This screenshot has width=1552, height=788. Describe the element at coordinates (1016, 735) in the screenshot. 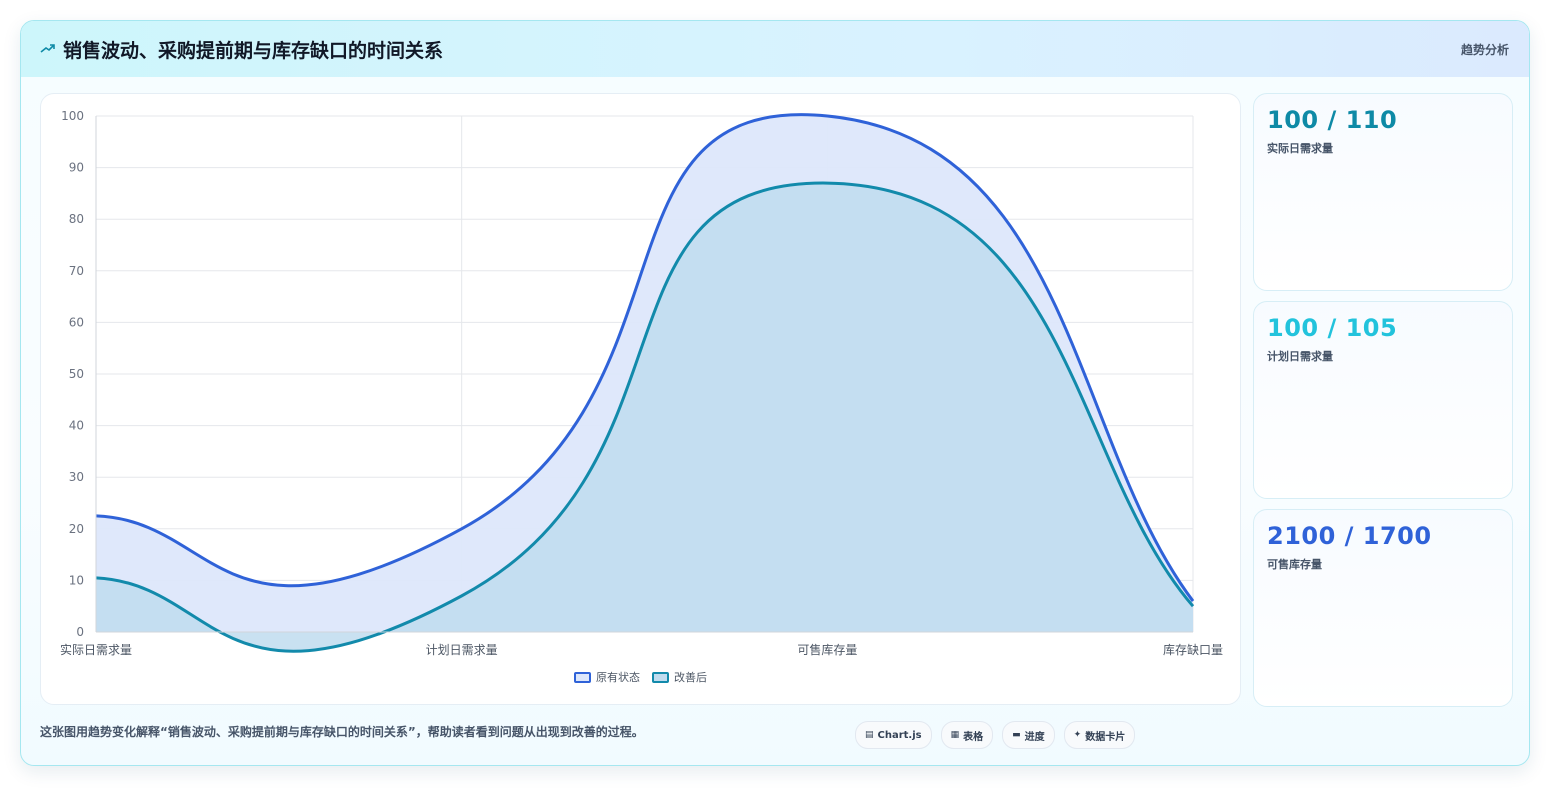

I see `progress-icon: ▬` at that location.